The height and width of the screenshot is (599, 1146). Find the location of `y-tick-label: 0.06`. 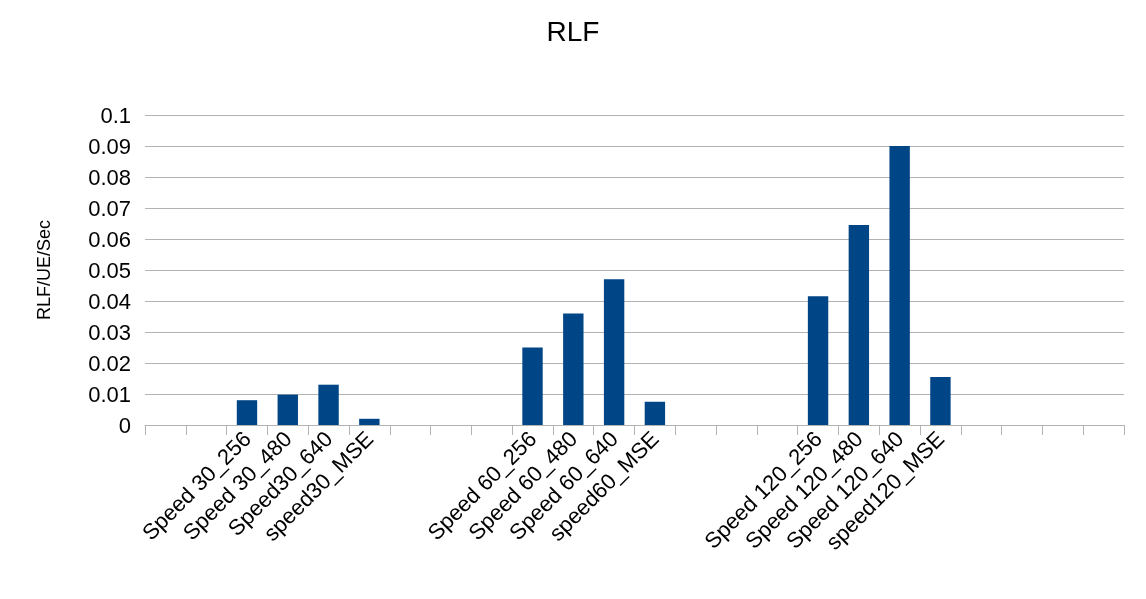

y-tick-label: 0.06 is located at coordinates (109, 239).